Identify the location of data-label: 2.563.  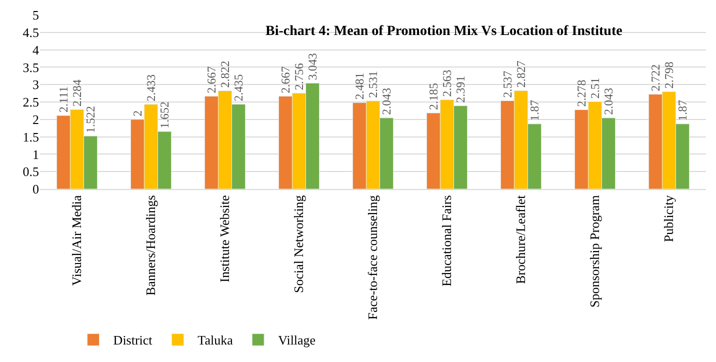
(447, 83).